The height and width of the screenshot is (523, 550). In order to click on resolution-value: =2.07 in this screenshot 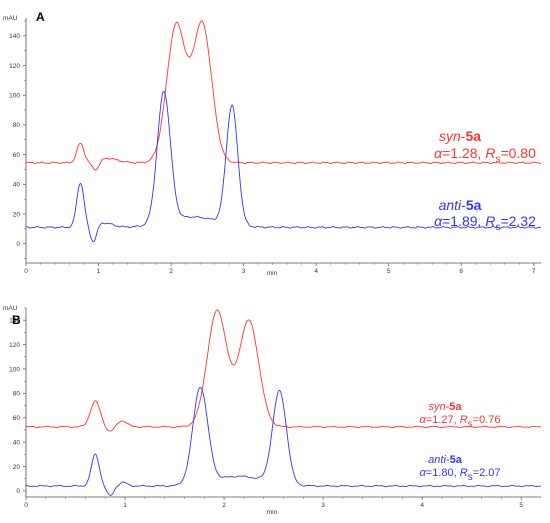, I will do `click(487, 473)`.